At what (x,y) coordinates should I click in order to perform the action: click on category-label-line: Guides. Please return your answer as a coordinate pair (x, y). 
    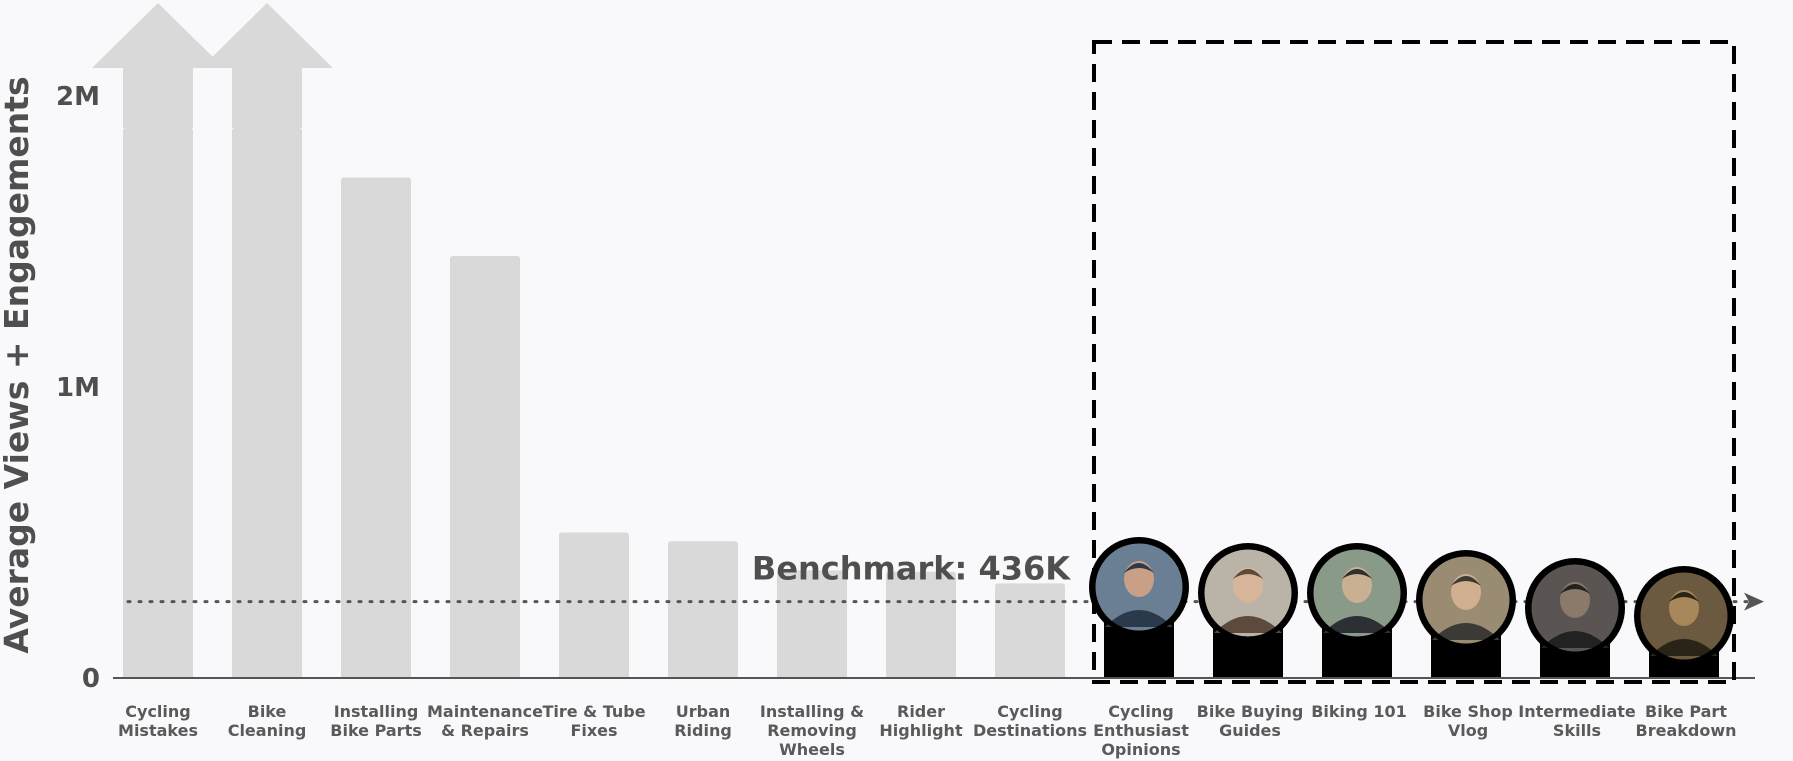
    Looking at the image, I should click on (1250, 730).